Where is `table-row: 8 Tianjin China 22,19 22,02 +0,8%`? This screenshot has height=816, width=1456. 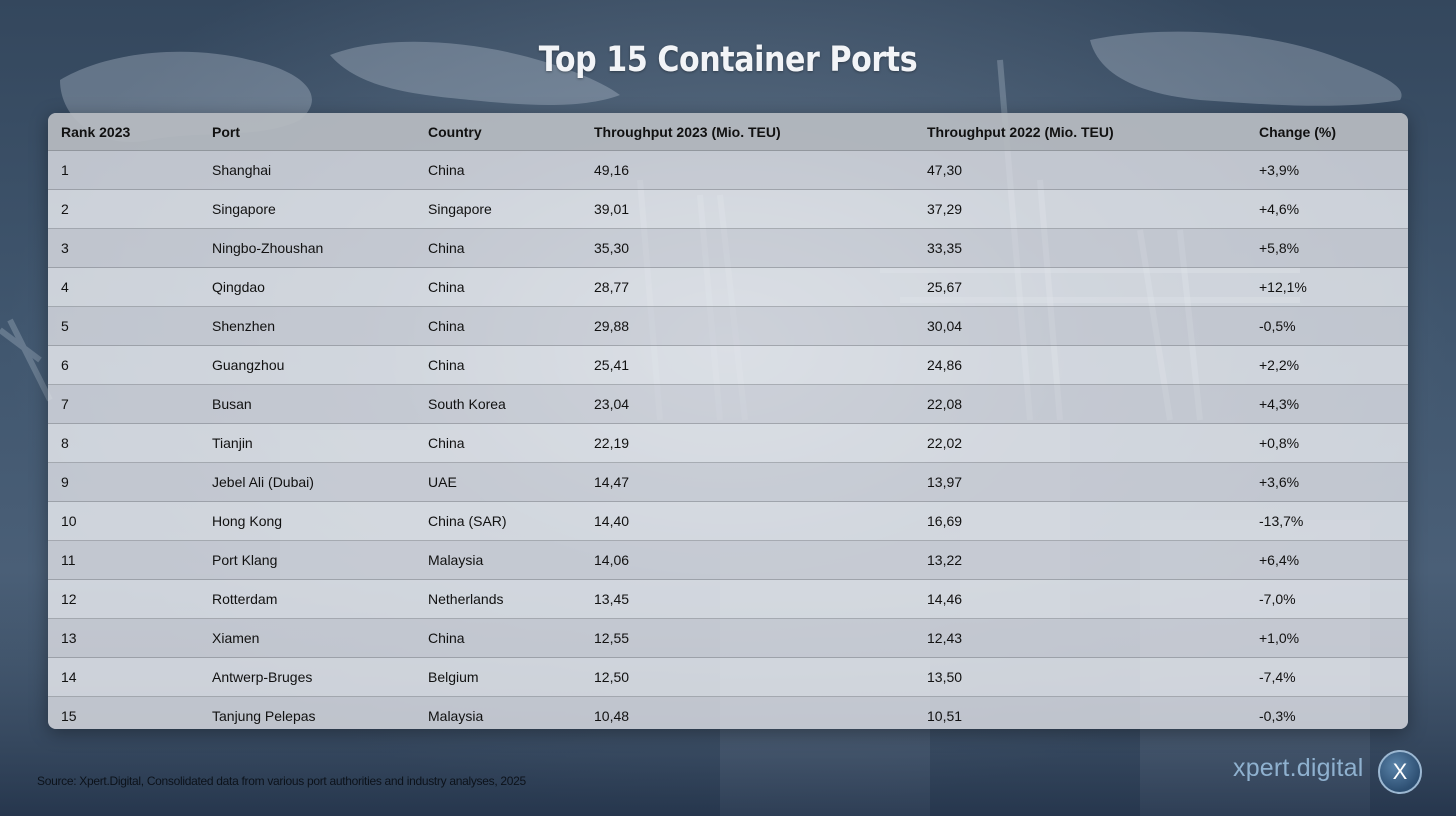
table-row: 8 Tianjin China 22,19 22,02 +0,8% is located at coordinates (728, 443).